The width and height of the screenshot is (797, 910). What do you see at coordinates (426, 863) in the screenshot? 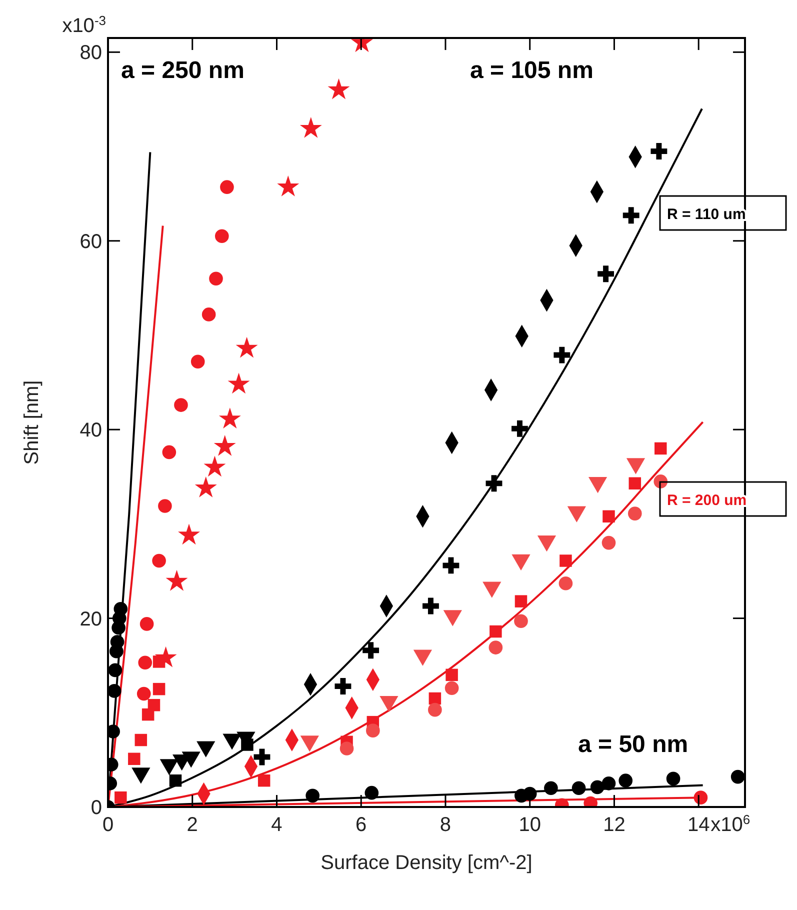
I see `x-axis-title: Surface Density [cm^-2]` at bounding box center [426, 863].